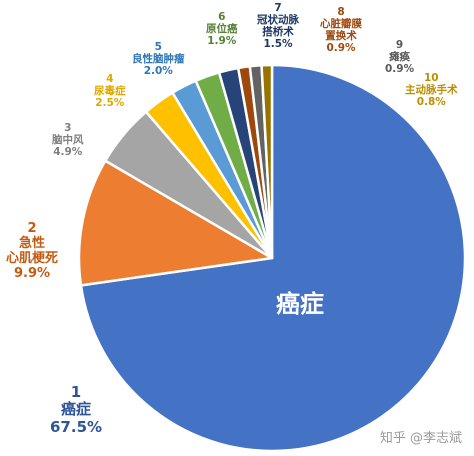  What do you see at coordinates (32, 273) in the screenshot?
I see `label-pct-2: 9.9%` at bounding box center [32, 273].